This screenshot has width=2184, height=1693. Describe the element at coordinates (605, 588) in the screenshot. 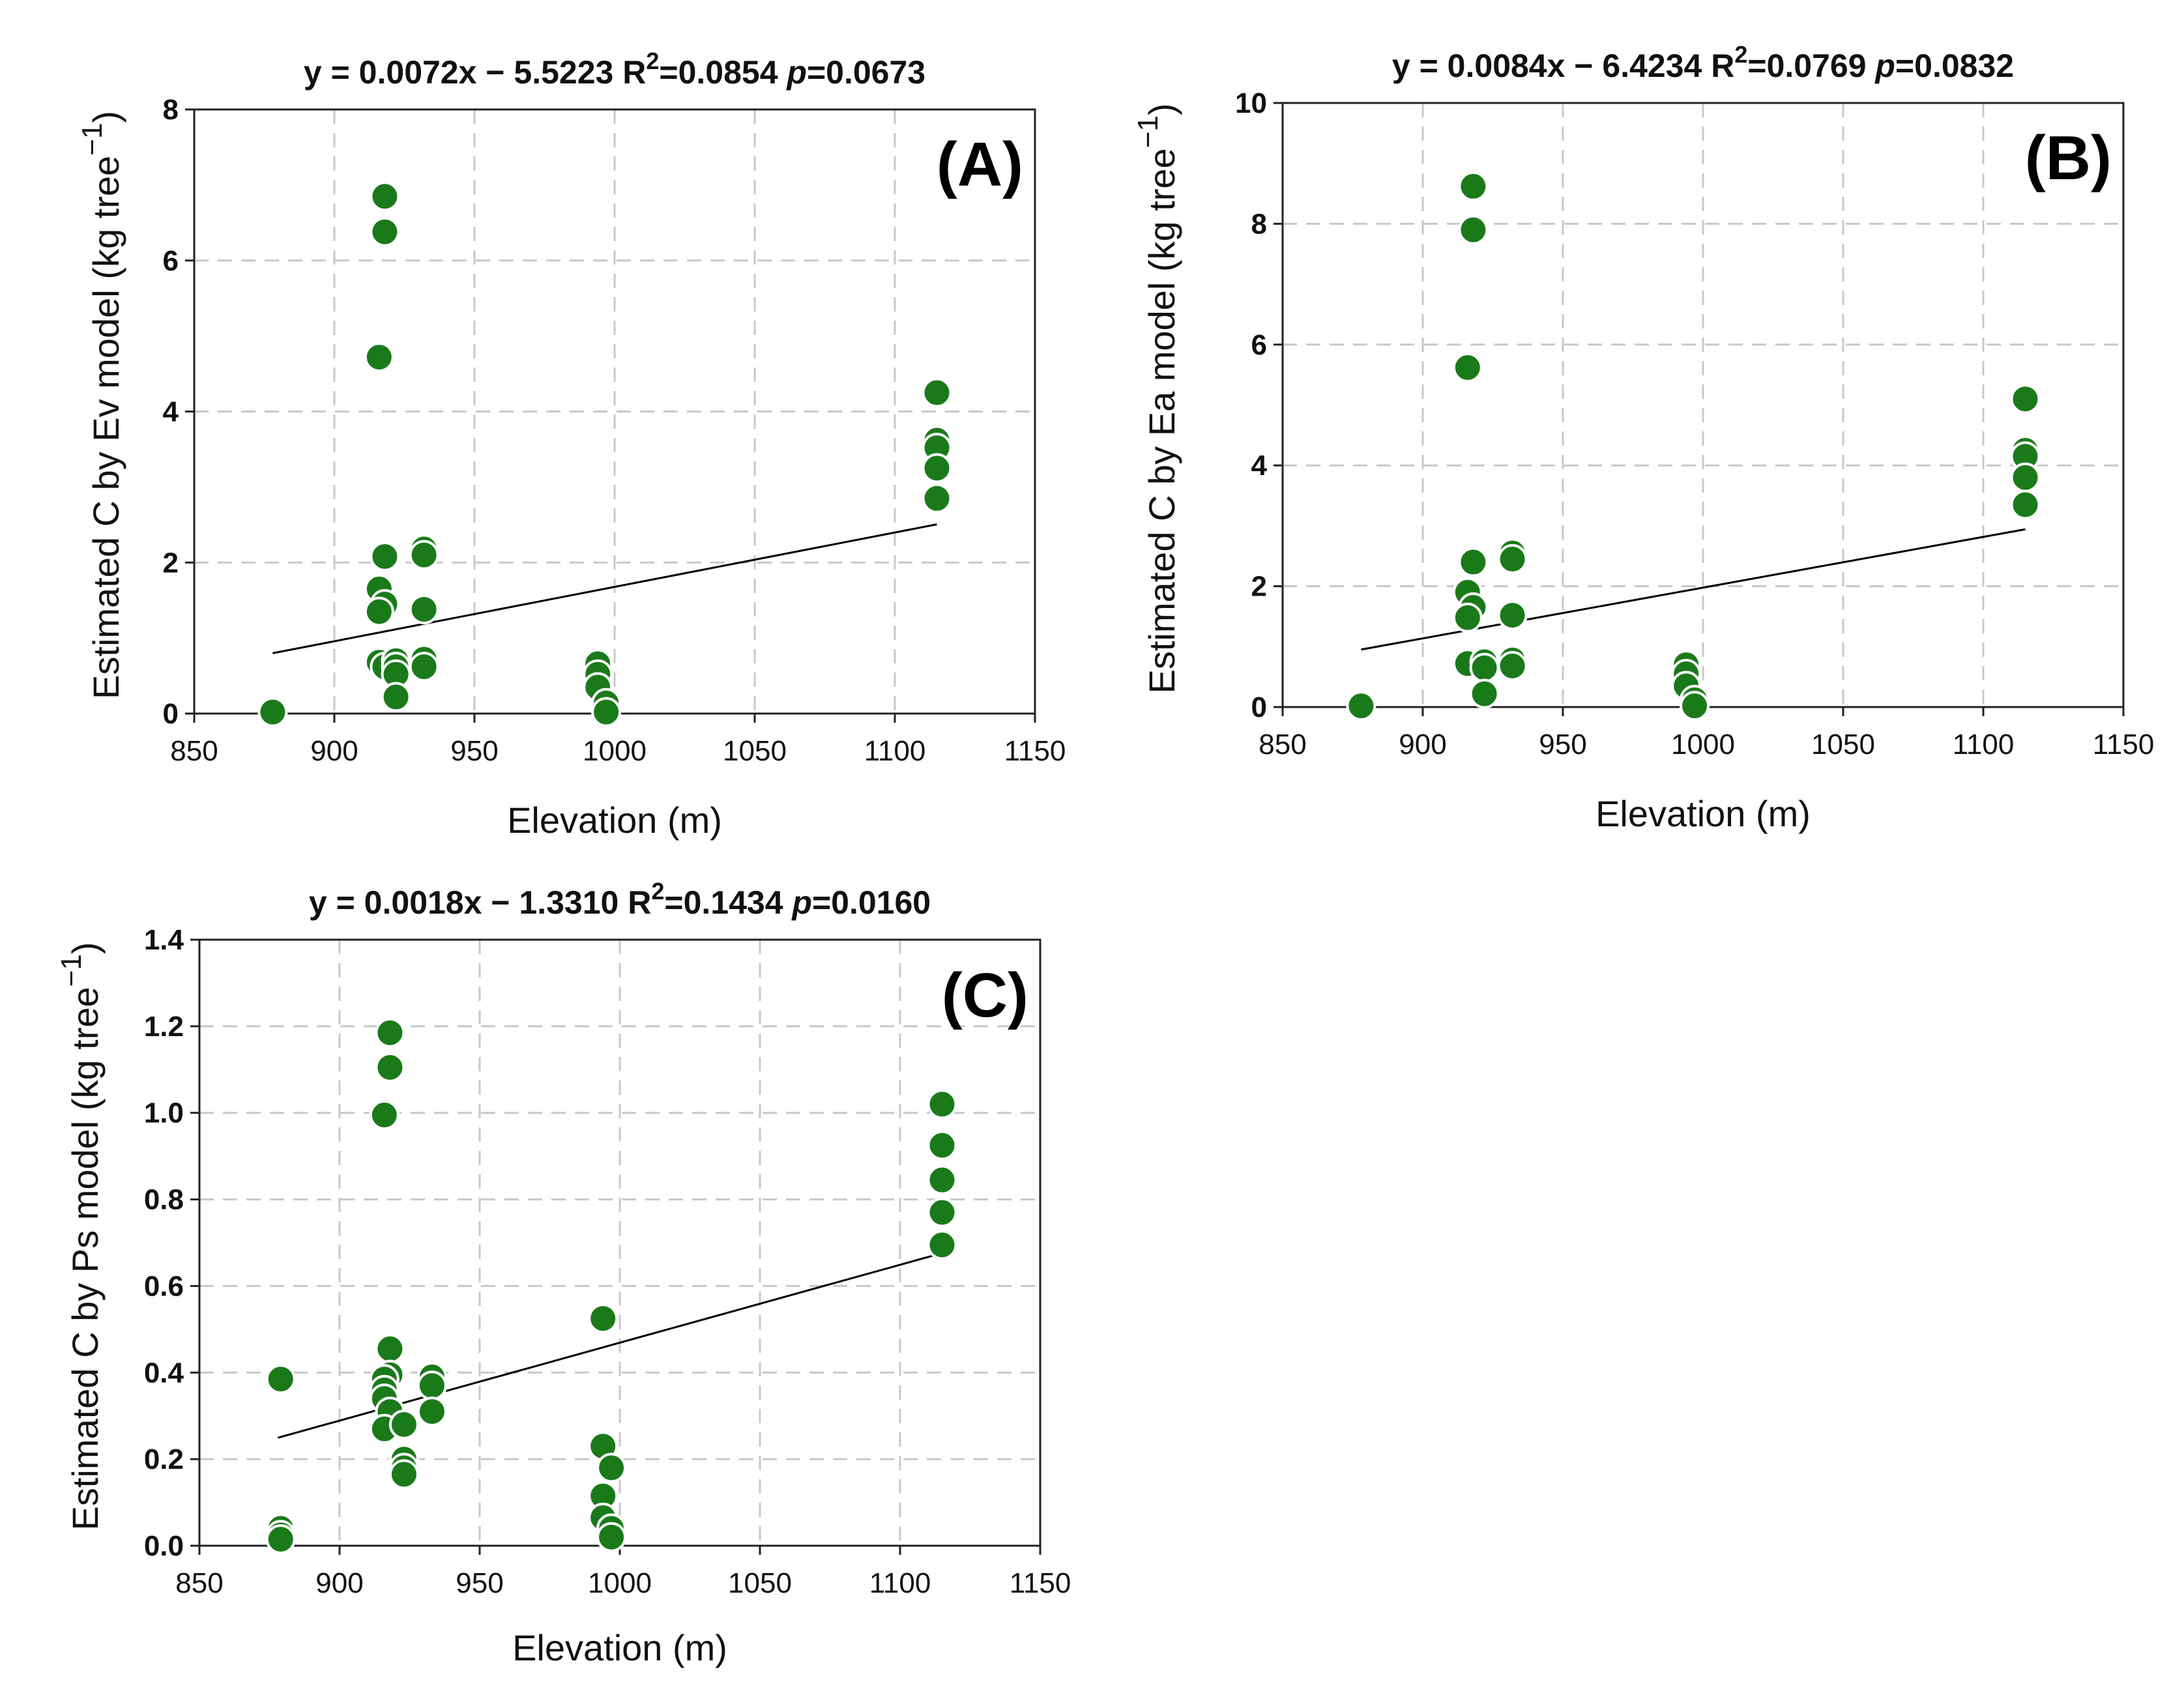

I see `regression-line` at that location.